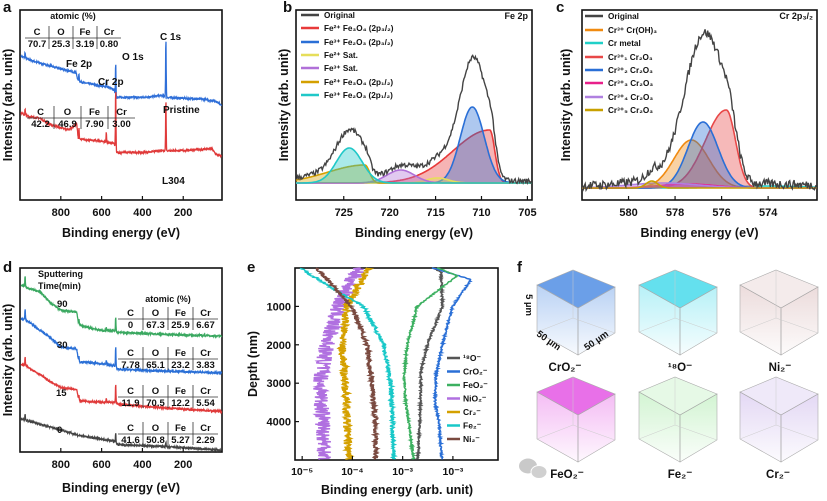 This screenshot has height=501, width=827. Describe the element at coordinates (279, 423) in the screenshot. I see `y-tick-label: 4000` at that location.